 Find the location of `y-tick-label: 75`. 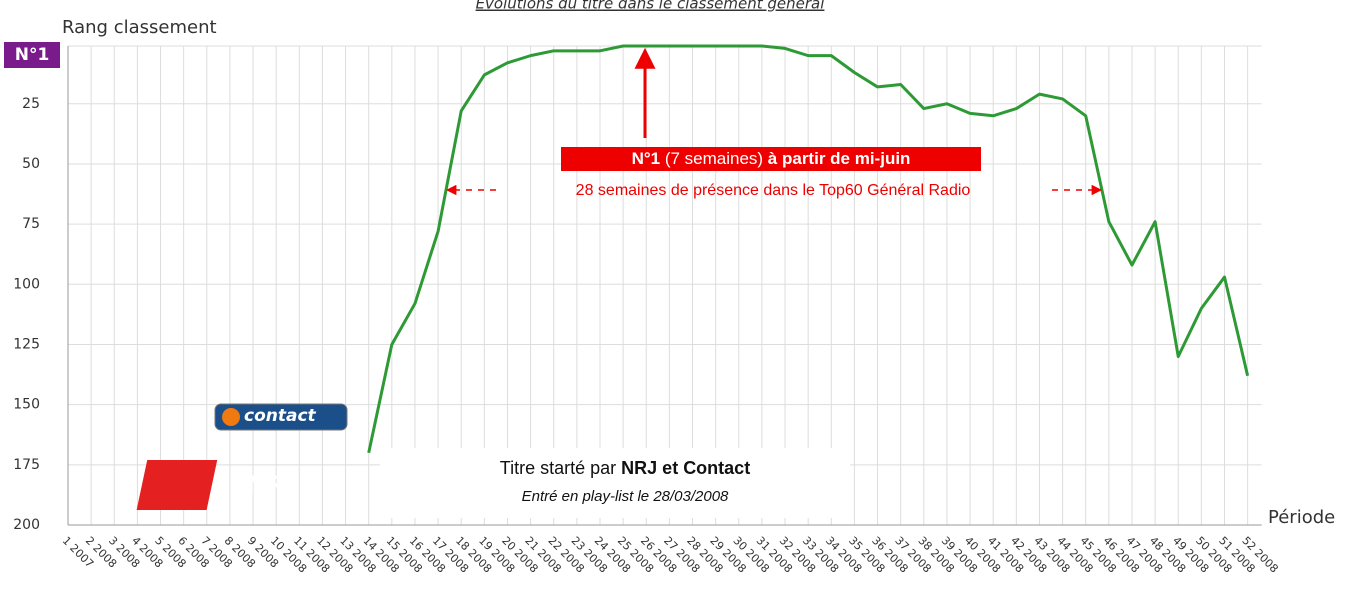

y-tick-label: 75 is located at coordinates (31, 224).